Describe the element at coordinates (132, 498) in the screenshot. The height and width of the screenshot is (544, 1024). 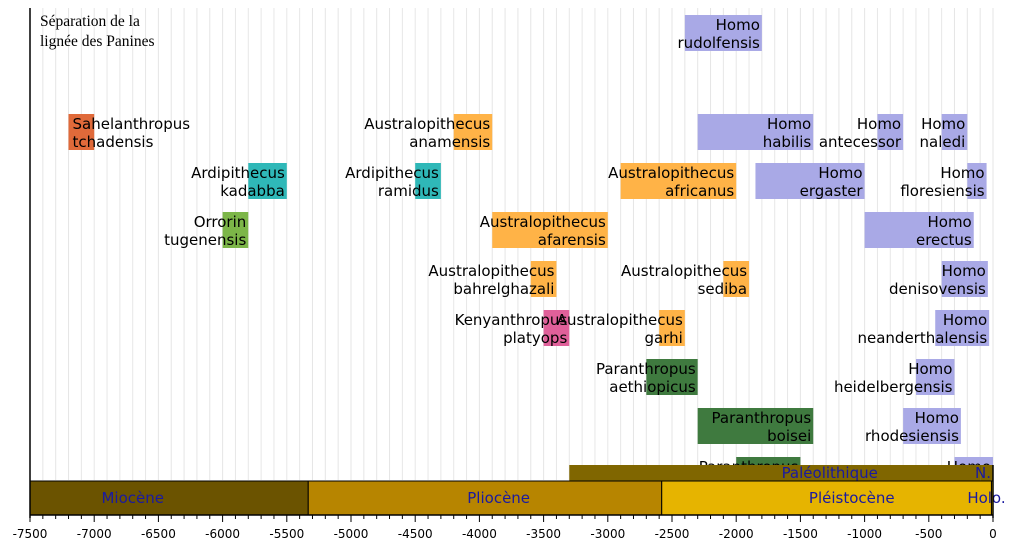
I see `epoch-label: Miocène` at that location.